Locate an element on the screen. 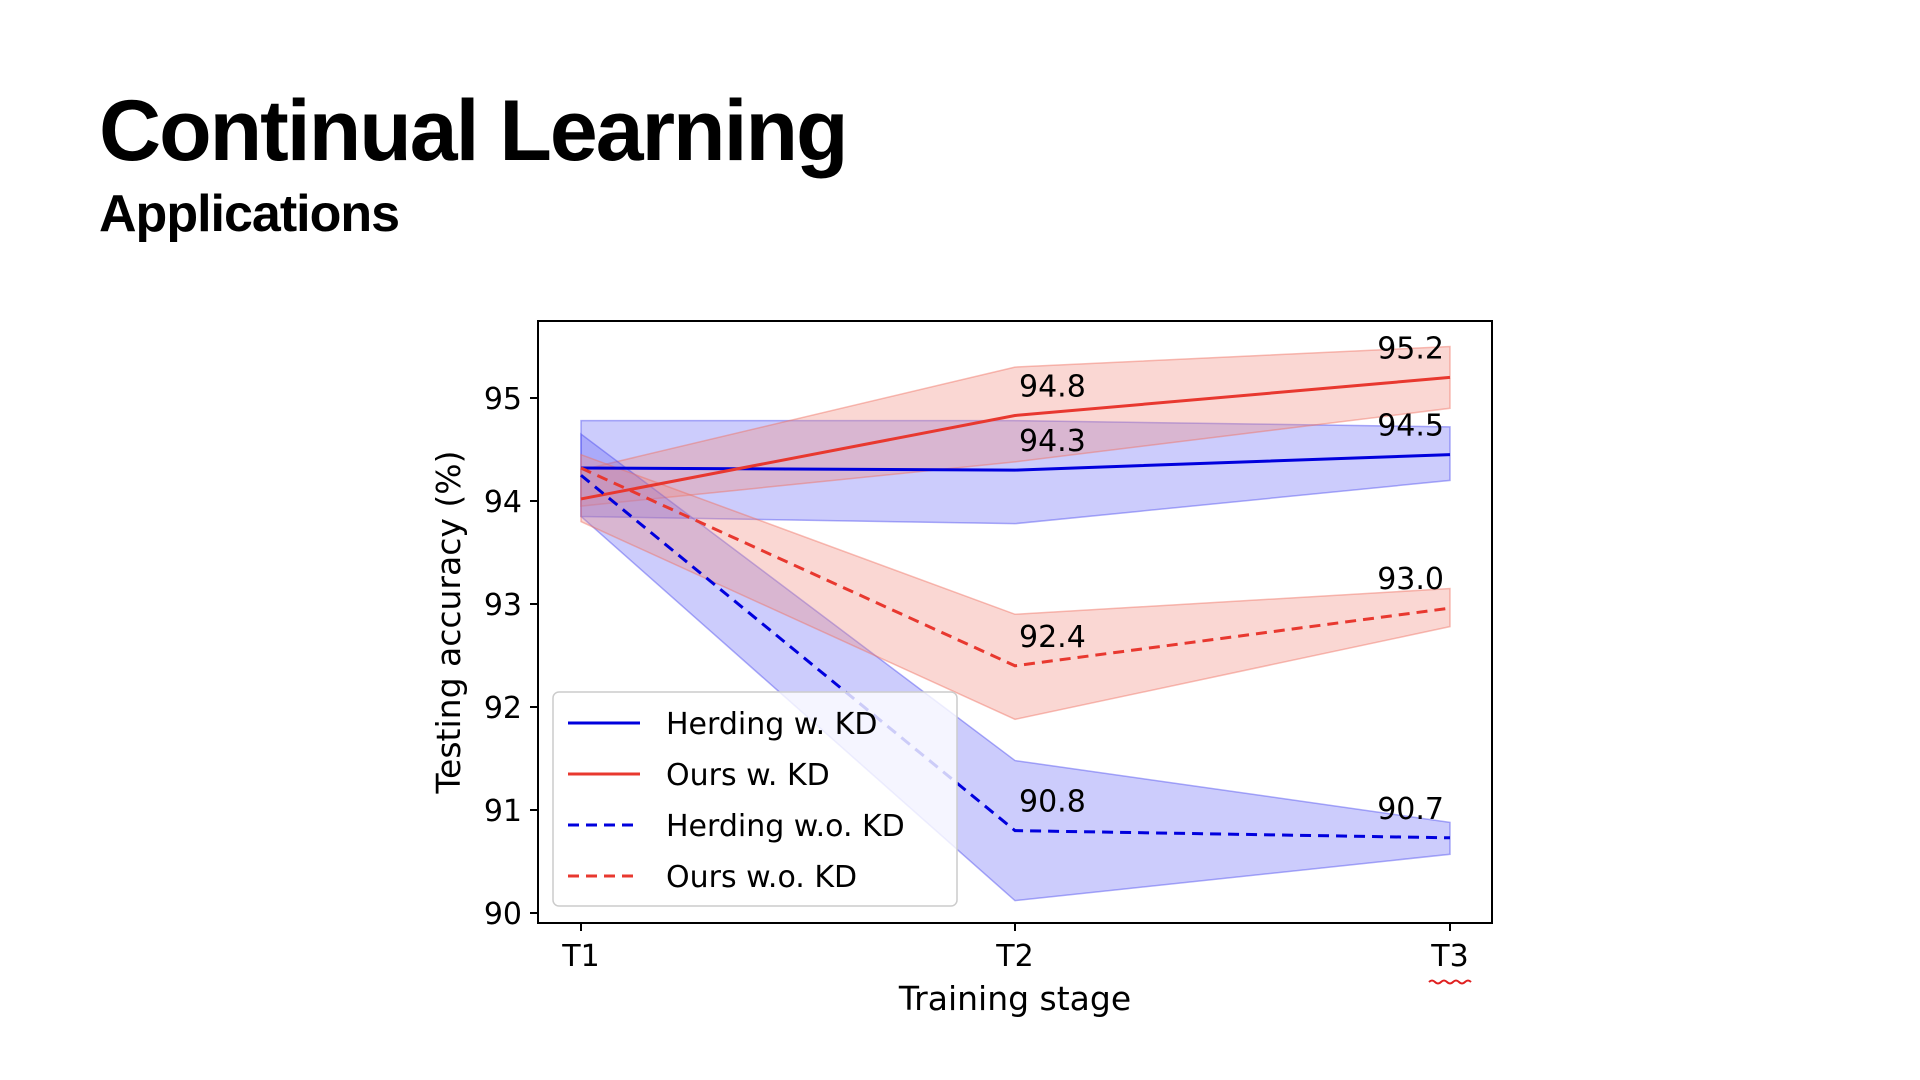  data-label: 92.4 is located at coordinates (1052, 637).